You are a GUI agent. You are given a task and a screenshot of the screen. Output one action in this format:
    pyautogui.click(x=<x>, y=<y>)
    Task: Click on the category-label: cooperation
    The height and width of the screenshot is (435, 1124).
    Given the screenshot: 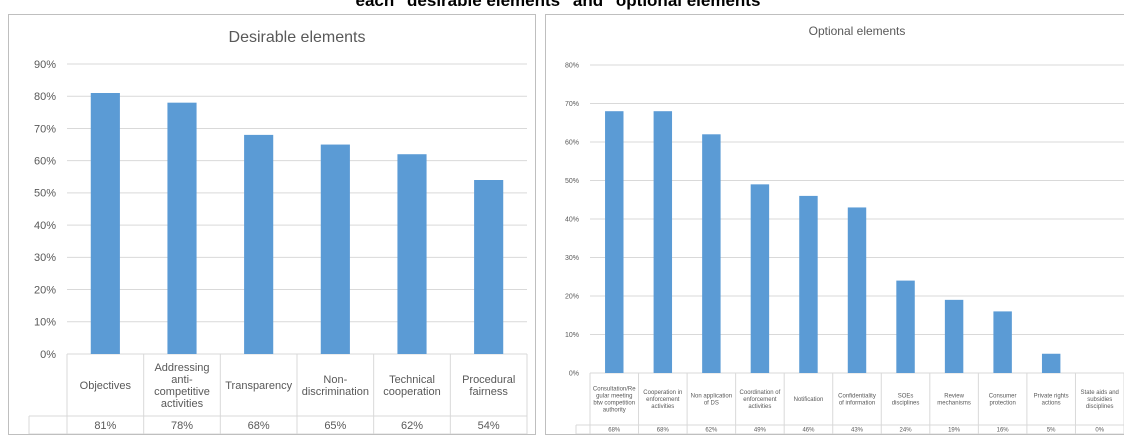 What is the action you would take?
    pyautogui.click(x=412, y=392)
    